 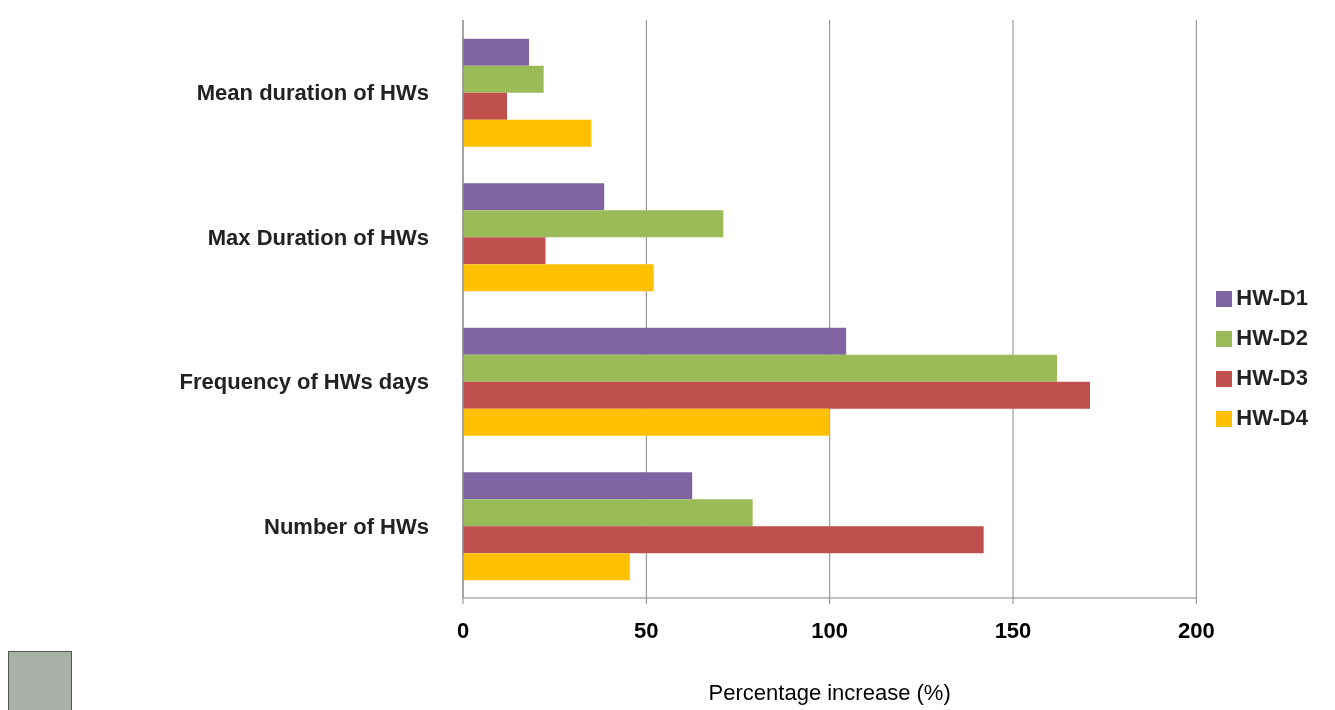 What do you see at coordinates (1272, 297) in the screenshot?
I see `legend-label: HW-D1` at bounding box center [1272, 297].